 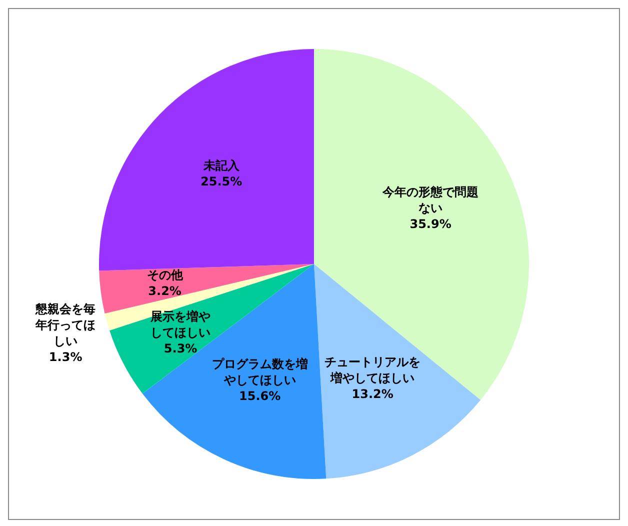 I want to click on slice-label: 今年の形態で問題ない, so click(x=430, y=199).